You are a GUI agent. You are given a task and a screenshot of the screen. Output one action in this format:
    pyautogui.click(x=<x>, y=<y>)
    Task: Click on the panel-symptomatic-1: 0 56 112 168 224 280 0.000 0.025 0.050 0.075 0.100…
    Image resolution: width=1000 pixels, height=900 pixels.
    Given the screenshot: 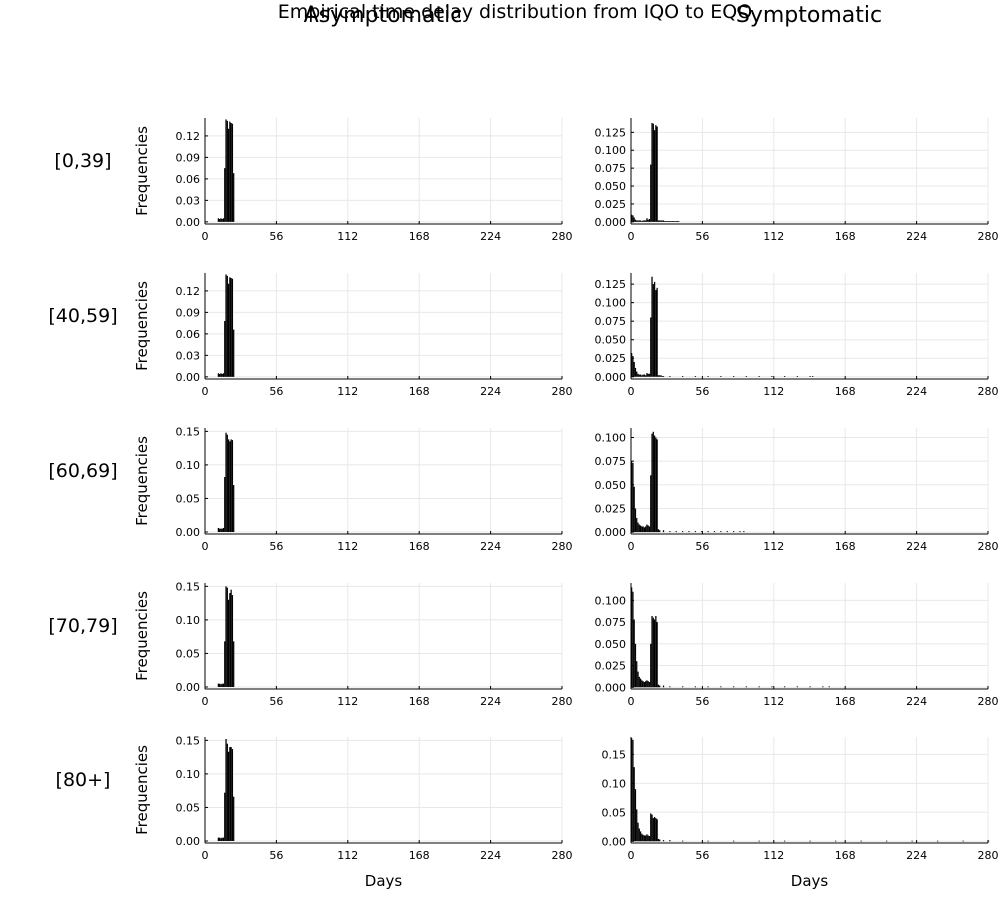 What is the action you would take?
    pyautogui.click(x=797, y=335)
    